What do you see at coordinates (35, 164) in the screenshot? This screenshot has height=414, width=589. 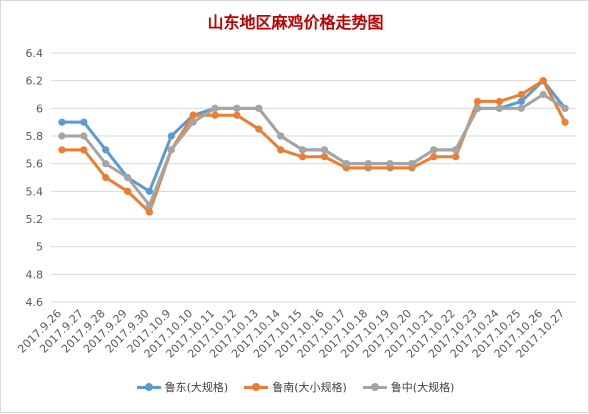 I see `y-tick-label: 5.6` at bounding box center [35, 164].